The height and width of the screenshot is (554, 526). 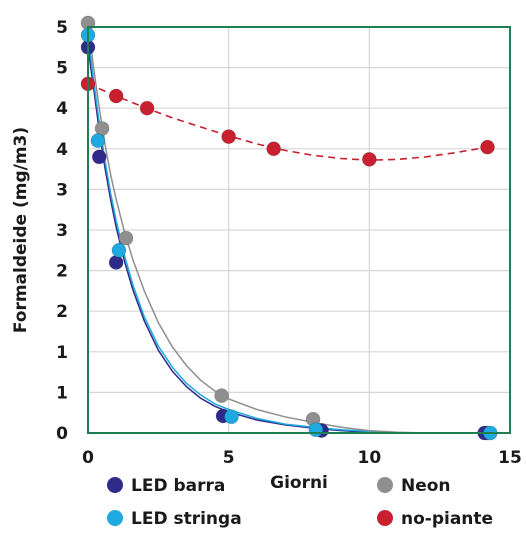 I want to click on legend-item-led-stringa: LED stringa, so click(x=174, y=519).